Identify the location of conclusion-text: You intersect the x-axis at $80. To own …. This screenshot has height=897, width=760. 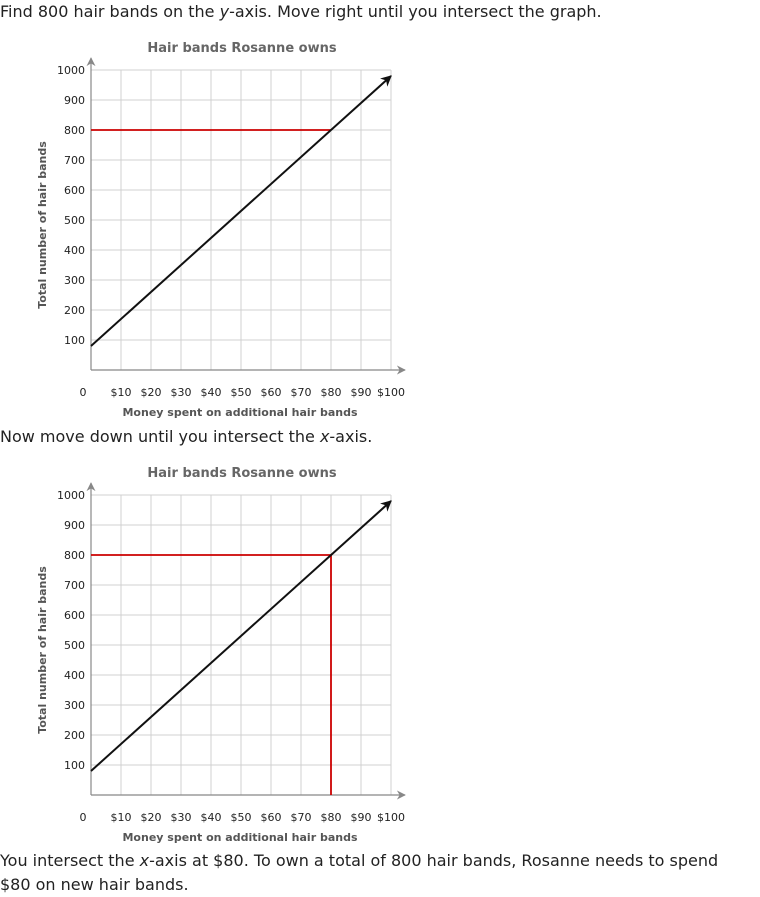
(359, 872).